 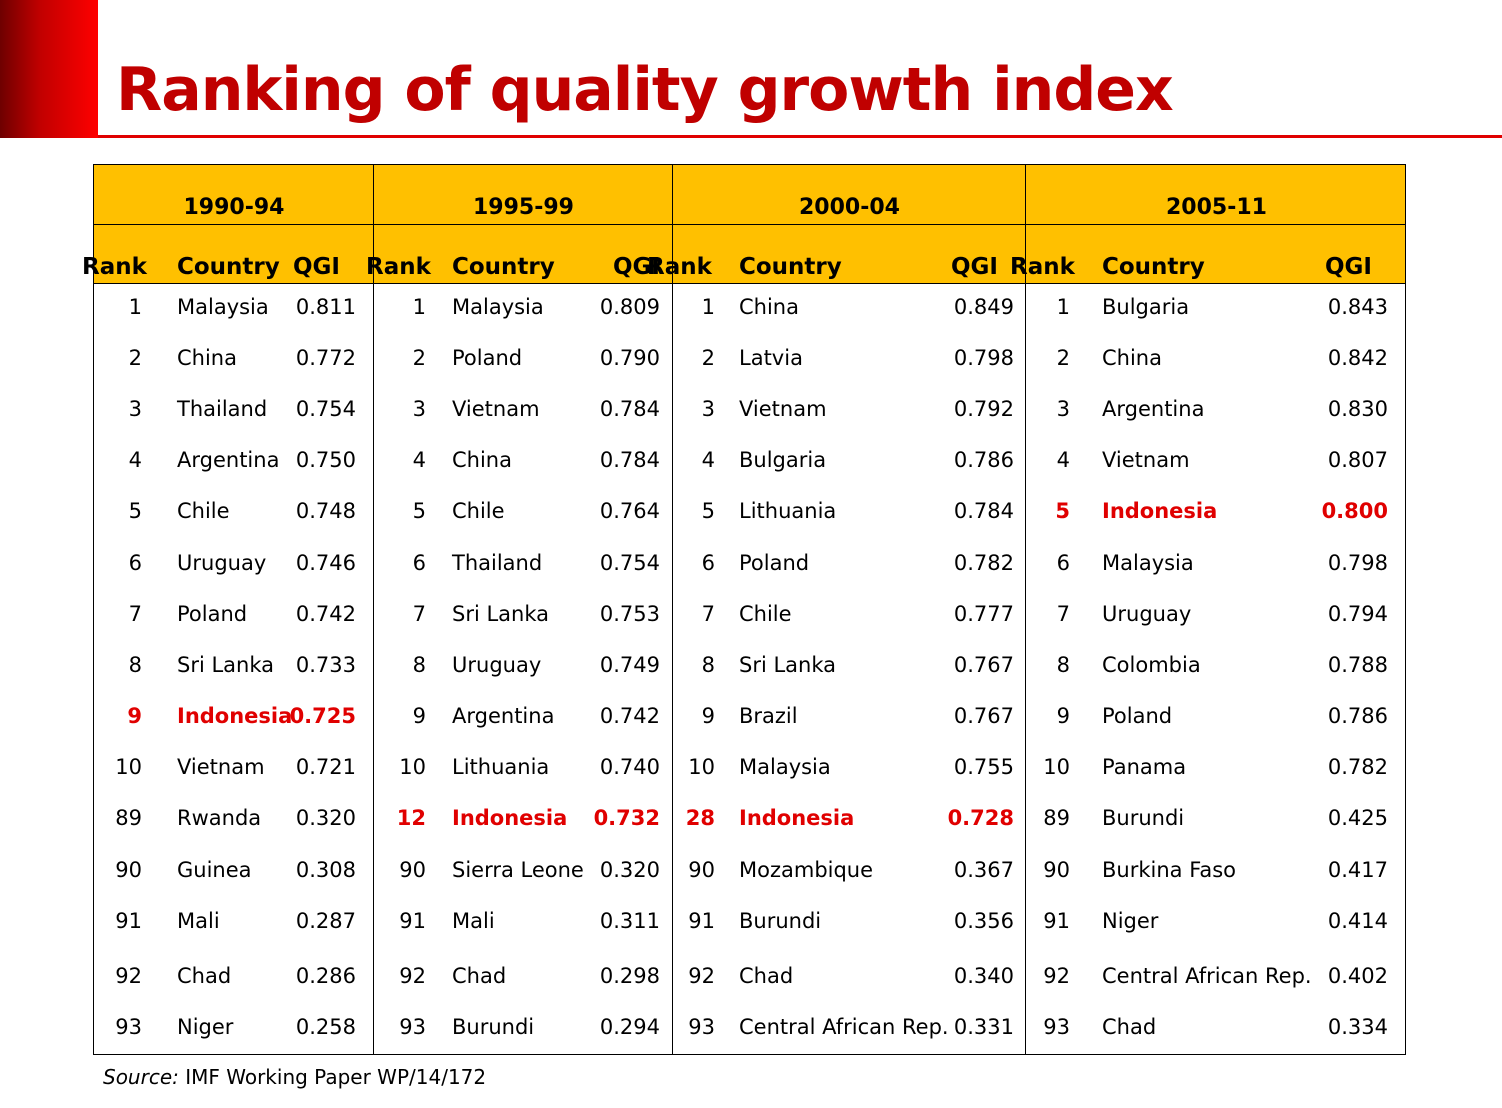 What do you see at coordinates (219, 818) in the screenshot?
I see `country-cell: Rwanda` at bounding box center [219, 818].